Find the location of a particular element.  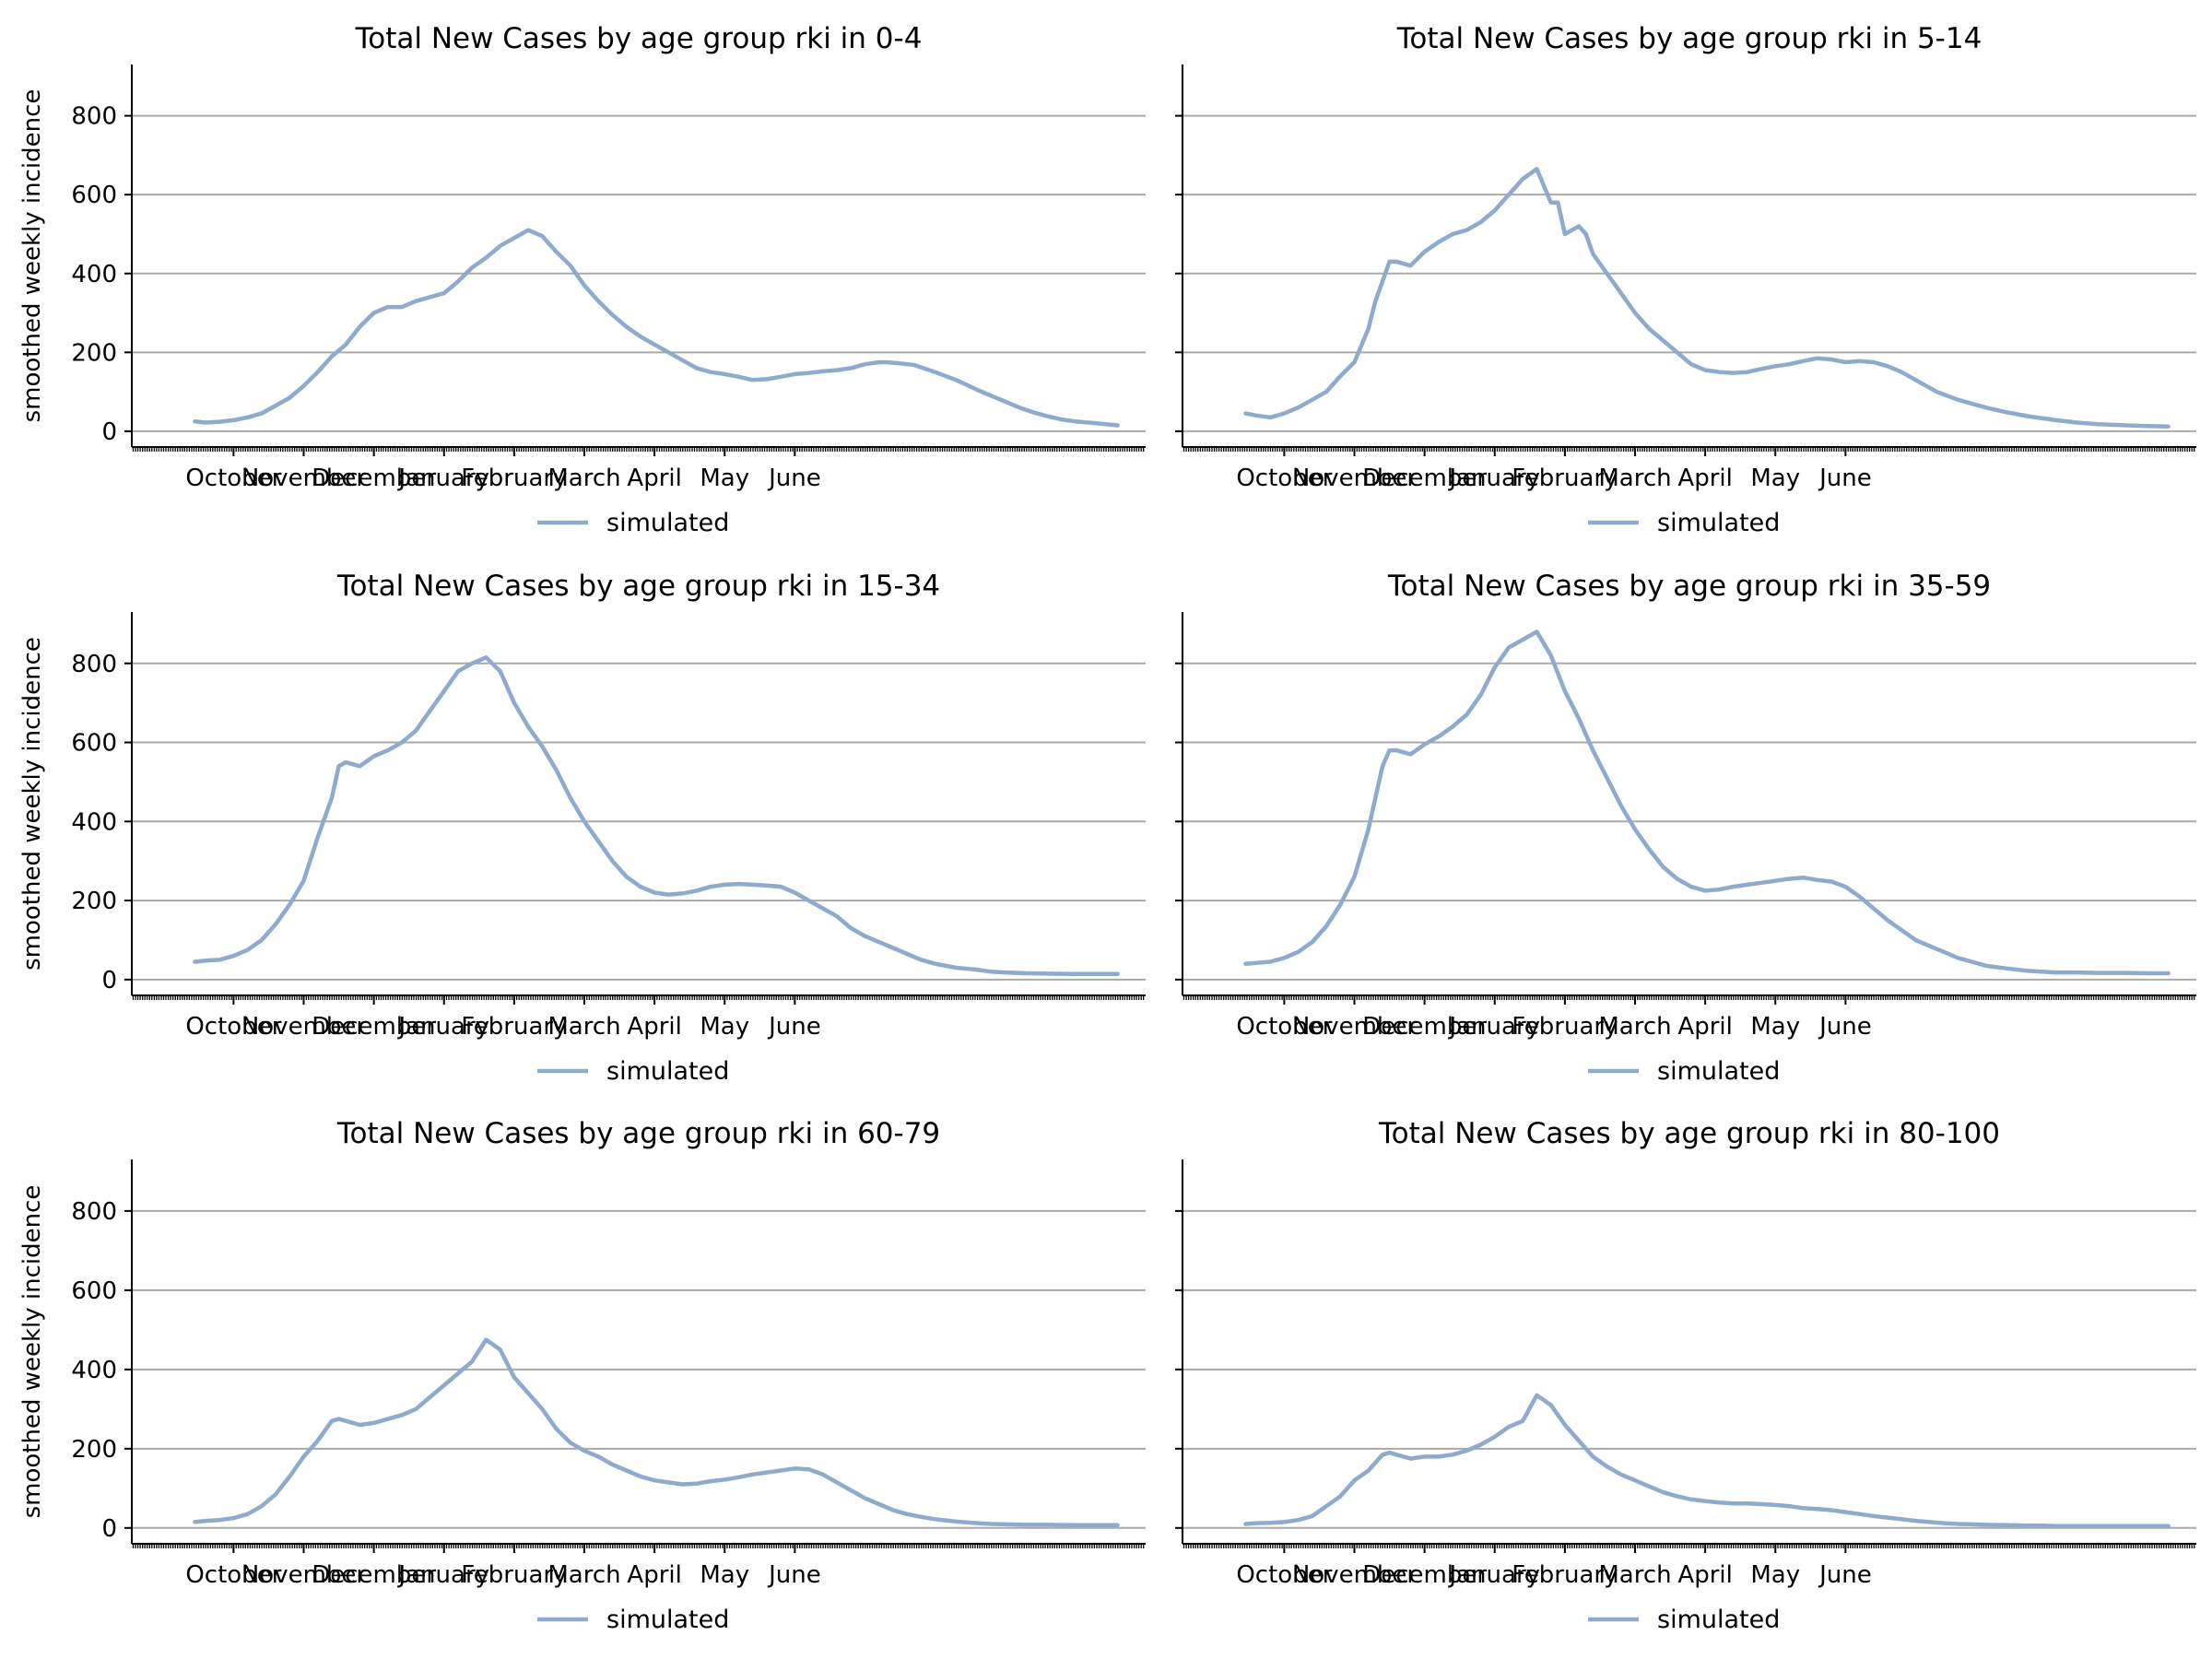

chart-title: Total New Cases by age group rki in 0-4 is located at coordinates (639, 38).